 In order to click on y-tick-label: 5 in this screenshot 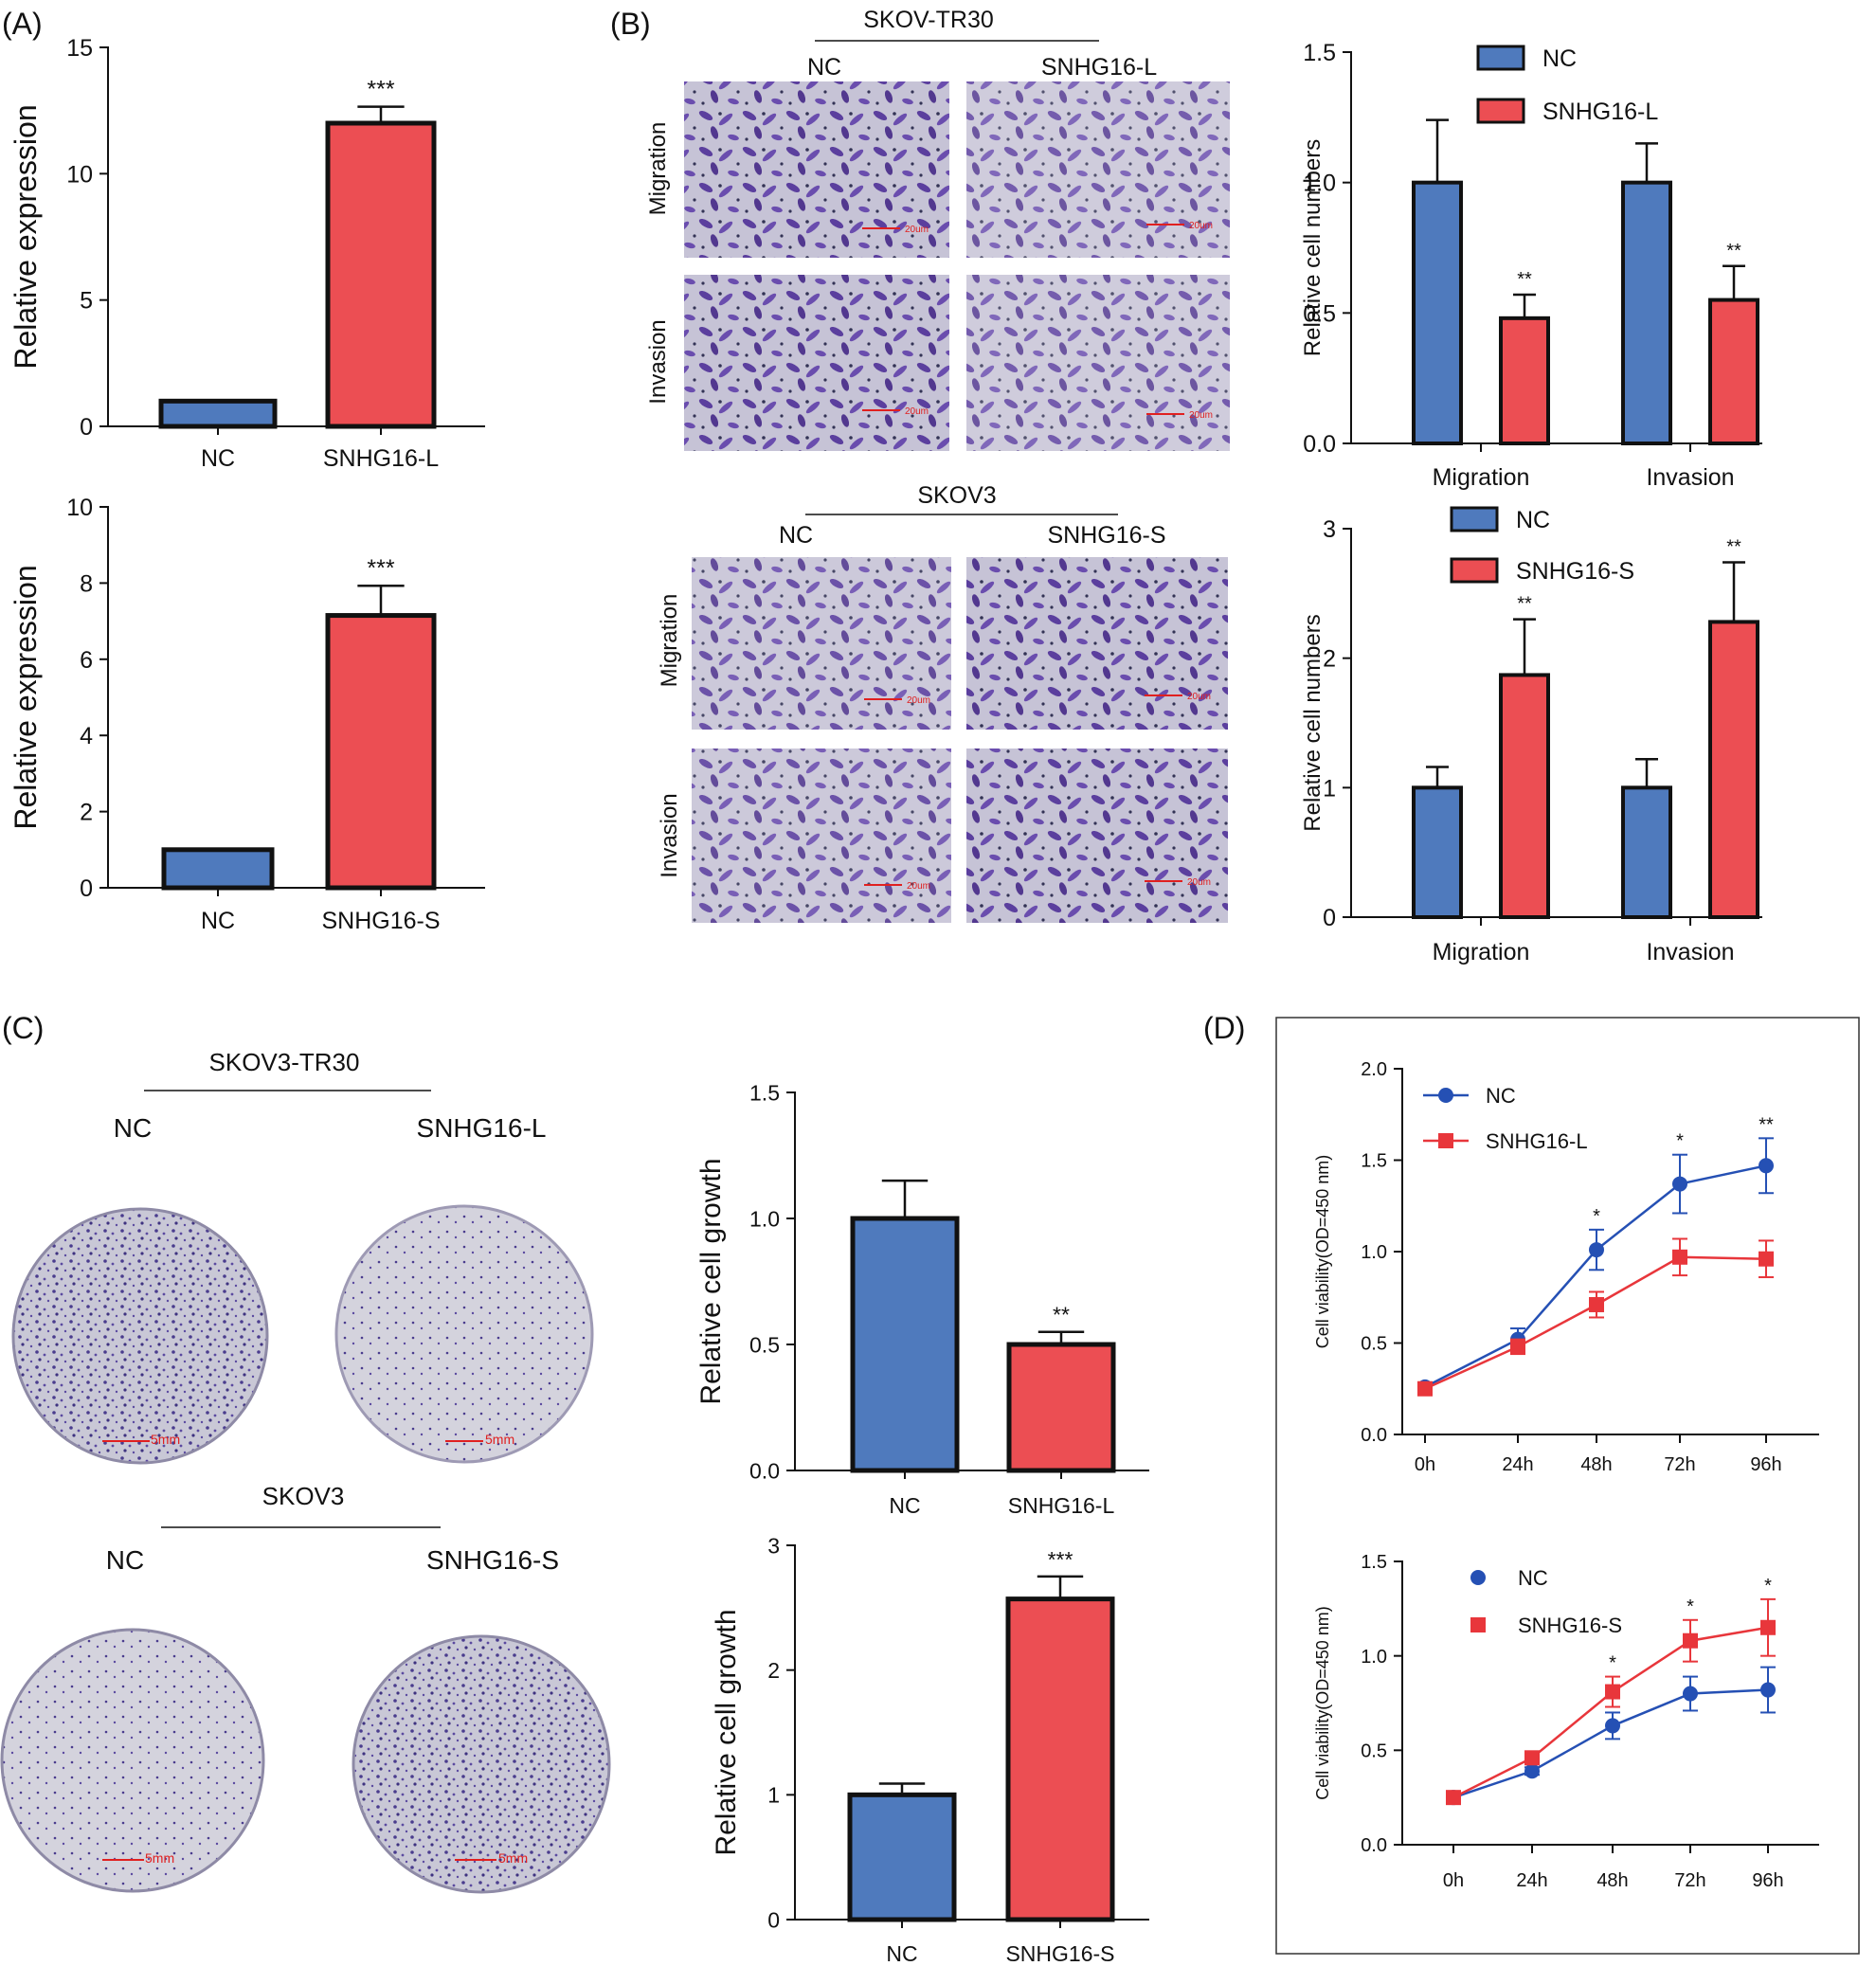, I will do `click(87, 301)`.